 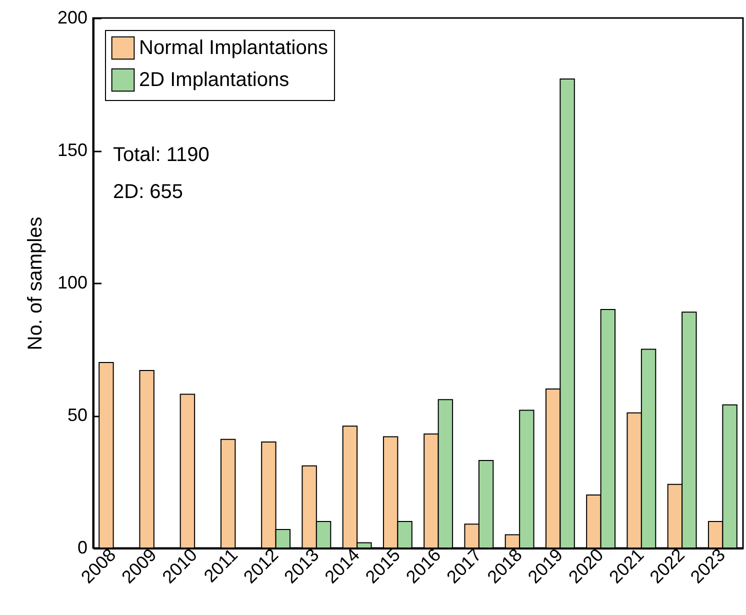 What do you see at coordinates (233, 48) in the screenshot?
I see `legend-label: Normal Implantations` at bounding box center [233, 48].